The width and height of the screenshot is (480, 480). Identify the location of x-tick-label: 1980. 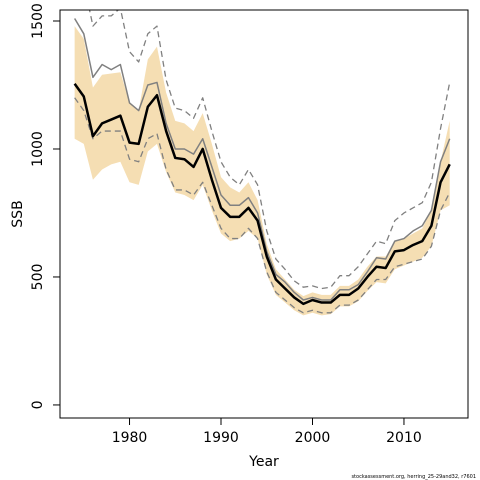
(130, 438).